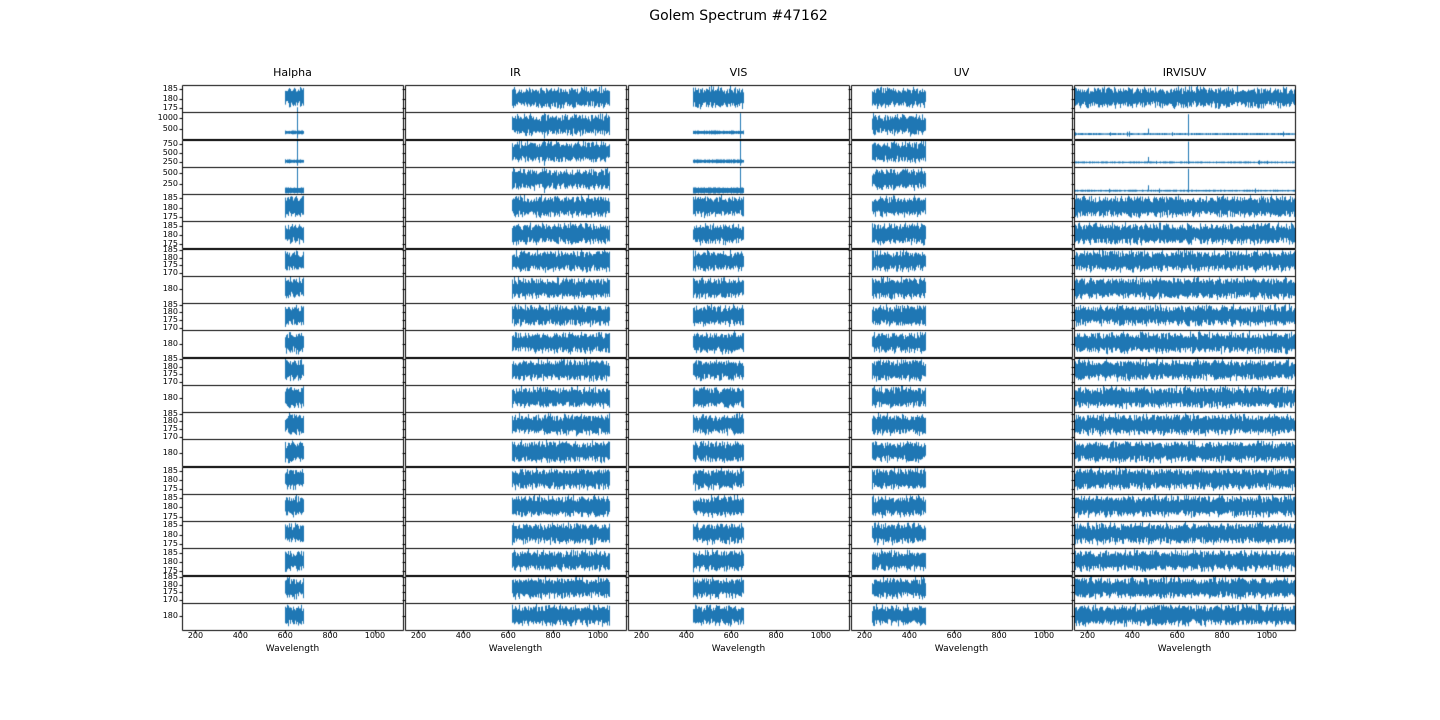 This screenshot has width=1440, height=720. I want to click on y-tick-label: 750, so click(170, 143).